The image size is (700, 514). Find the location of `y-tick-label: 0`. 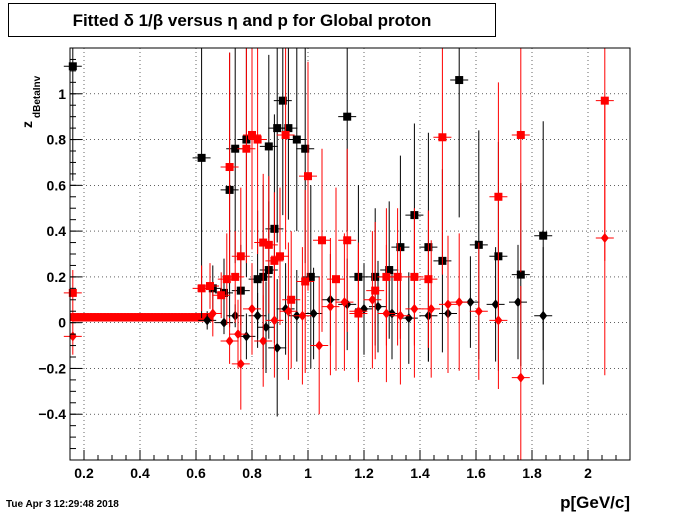

y-tick-label: 0 is located at coordinates (62, 323).